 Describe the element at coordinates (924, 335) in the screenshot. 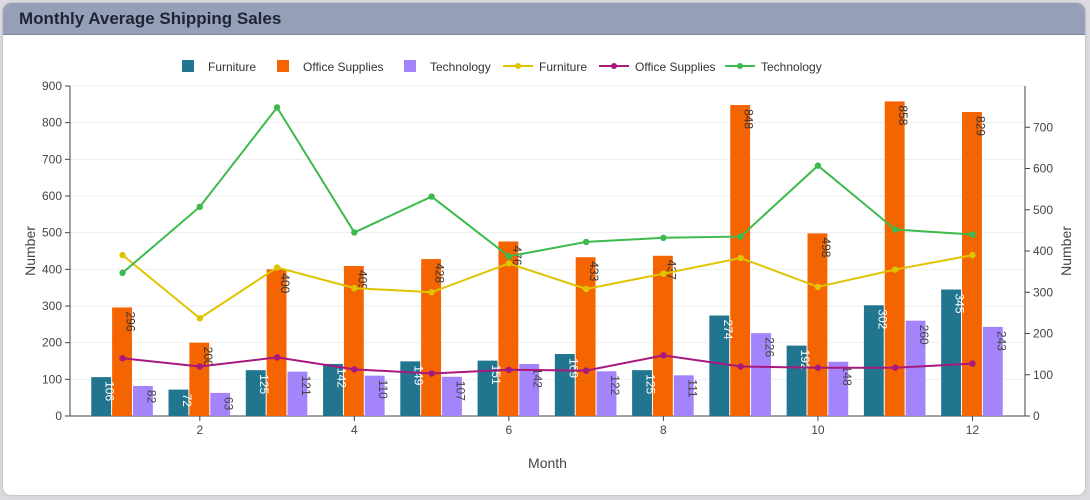

I see `bar-label: 260` at that location.